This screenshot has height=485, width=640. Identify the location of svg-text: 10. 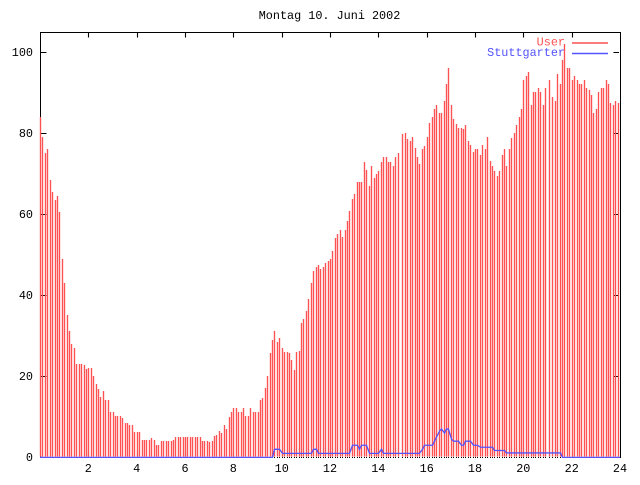
(282, 469).